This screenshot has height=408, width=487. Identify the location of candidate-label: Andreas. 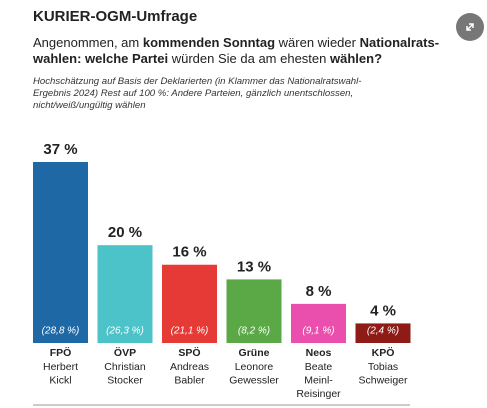
(189, 367).